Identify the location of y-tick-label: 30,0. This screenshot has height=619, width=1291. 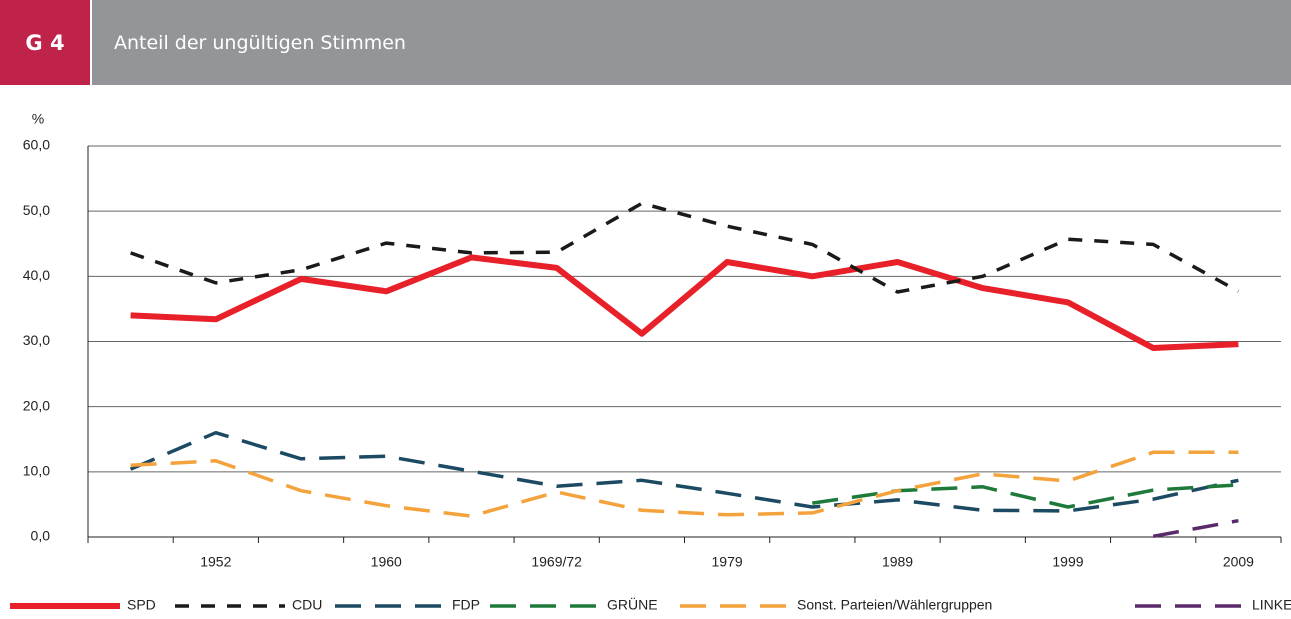
(36, 340).